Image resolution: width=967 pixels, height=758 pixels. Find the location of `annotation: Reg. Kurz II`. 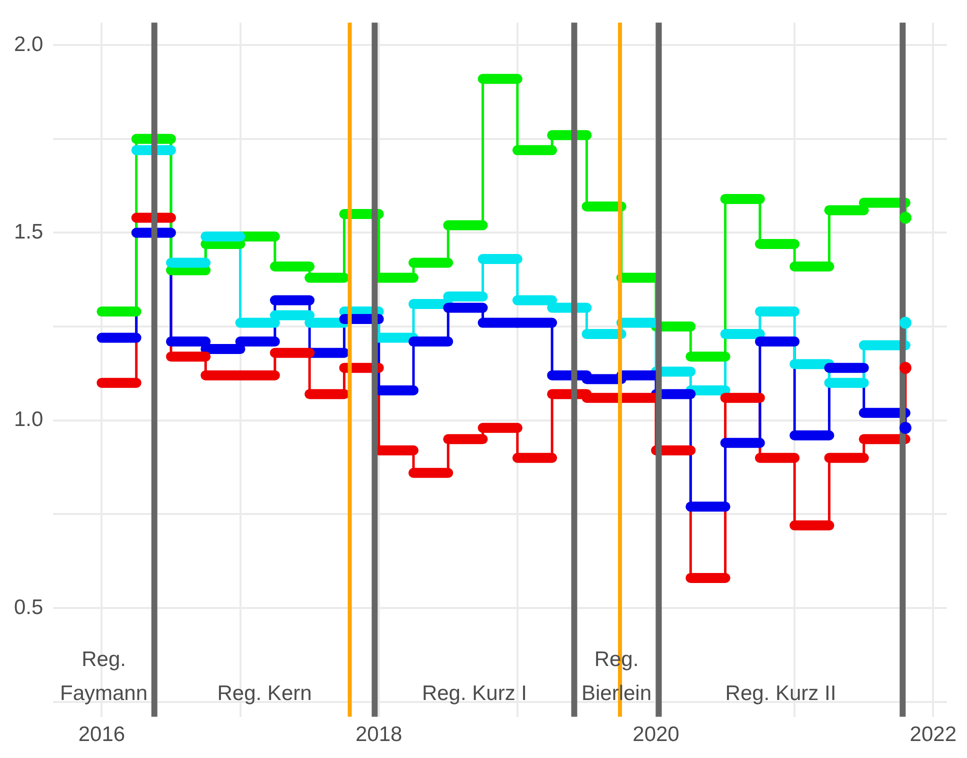

annotation: Reg. Kurz II is located at coordinates (780, 694).